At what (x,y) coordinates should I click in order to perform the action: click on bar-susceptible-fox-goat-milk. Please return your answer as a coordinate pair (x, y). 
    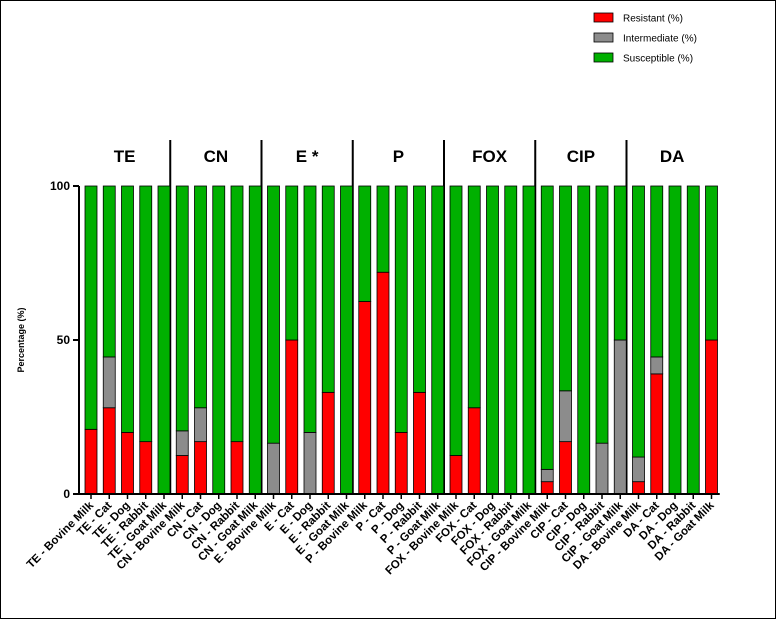
    Looking at the image, I should click on (529, 340).